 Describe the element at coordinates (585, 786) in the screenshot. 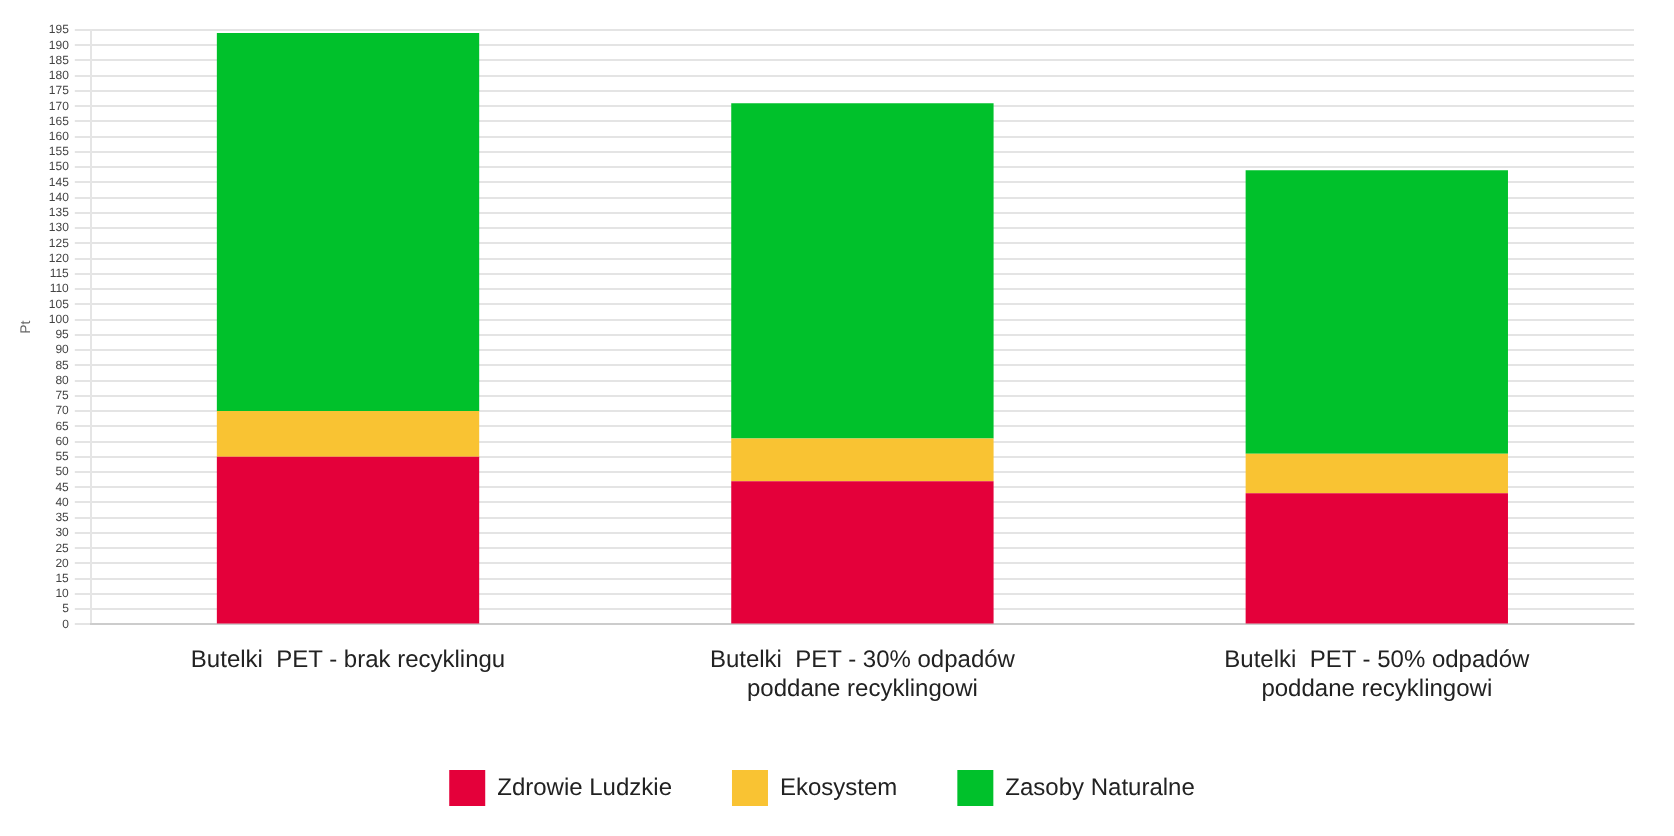

I see `legend-label: Zdrowie Ludzkie` at that location.